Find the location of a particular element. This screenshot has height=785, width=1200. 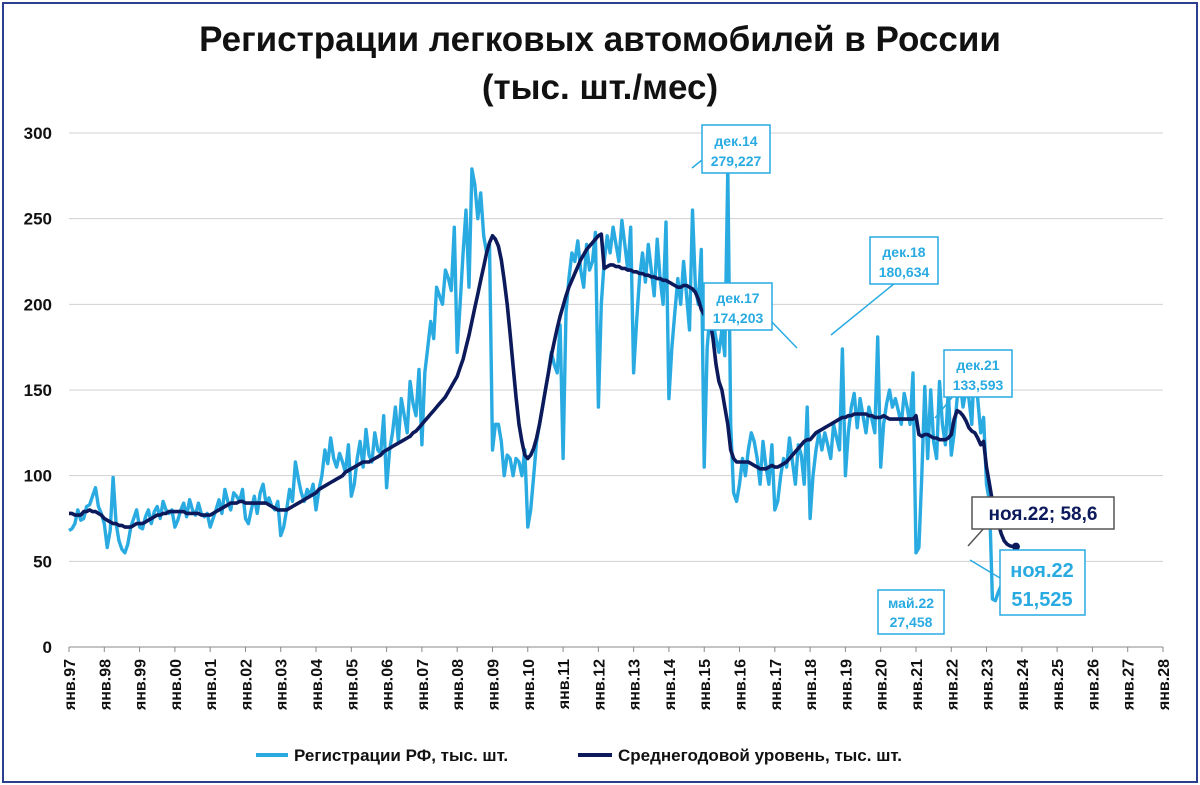

x-tick-label: янв.22 is located at coordinates (952, 685).